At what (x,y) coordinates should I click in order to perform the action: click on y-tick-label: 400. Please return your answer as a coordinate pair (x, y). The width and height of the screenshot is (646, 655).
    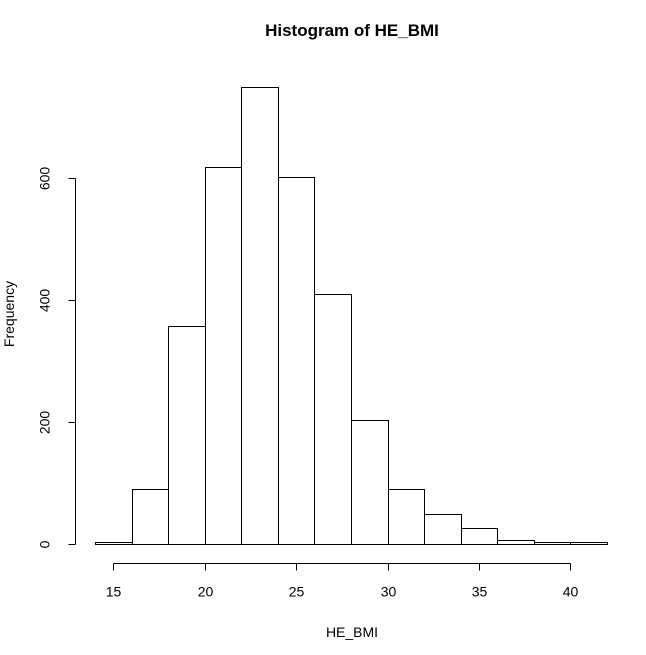
    Looking at the image, I should click on (45, 301).